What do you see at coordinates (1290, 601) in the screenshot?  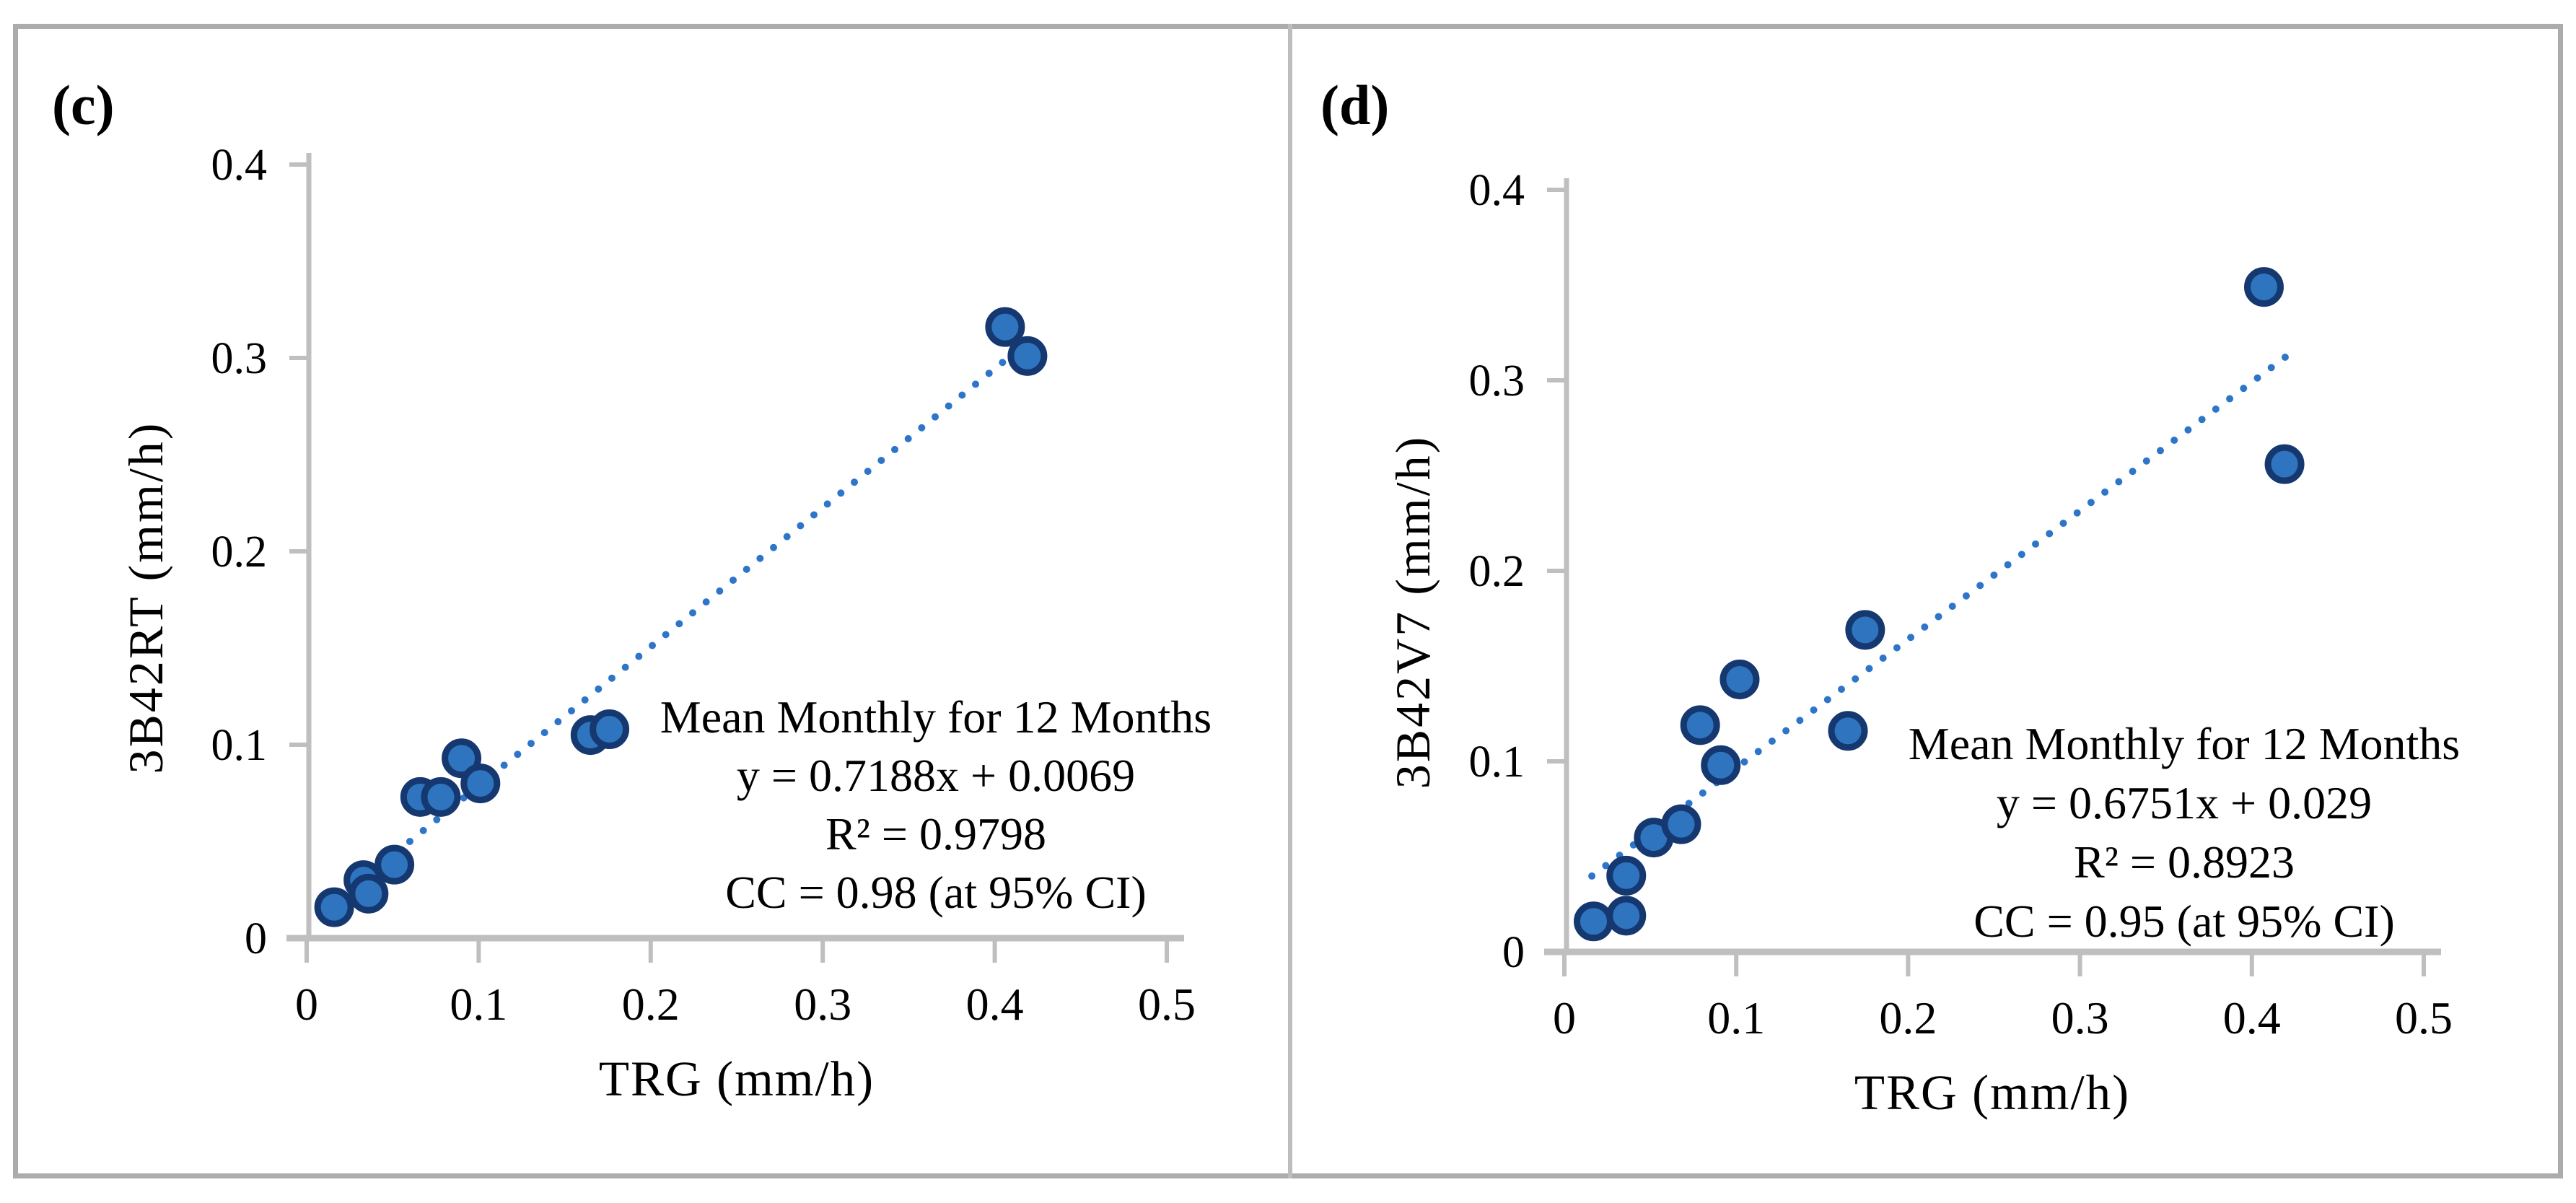 I see `panel-divider` at bounding box center [1290, 601].